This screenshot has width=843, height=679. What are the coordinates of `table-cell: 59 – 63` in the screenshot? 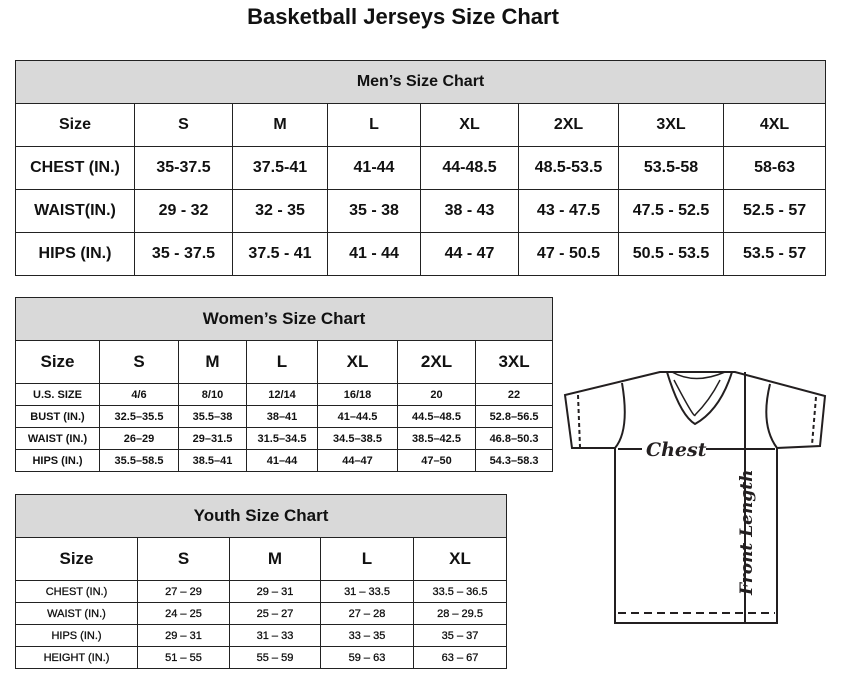 It's located at (367, 657).